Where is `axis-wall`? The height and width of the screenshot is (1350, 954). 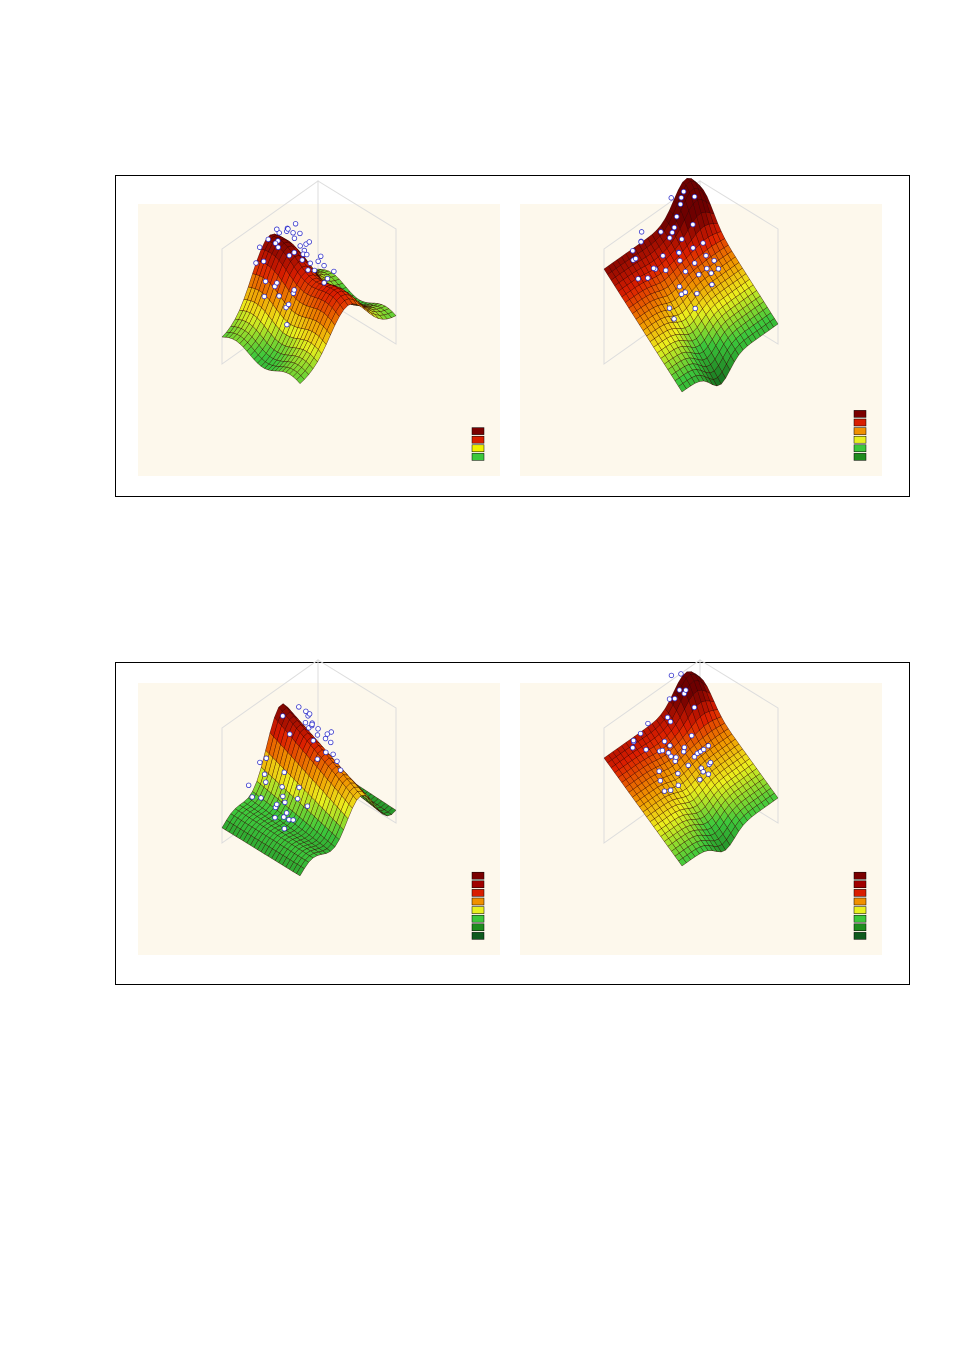 axis-wall is located at coordinates (357, 262).